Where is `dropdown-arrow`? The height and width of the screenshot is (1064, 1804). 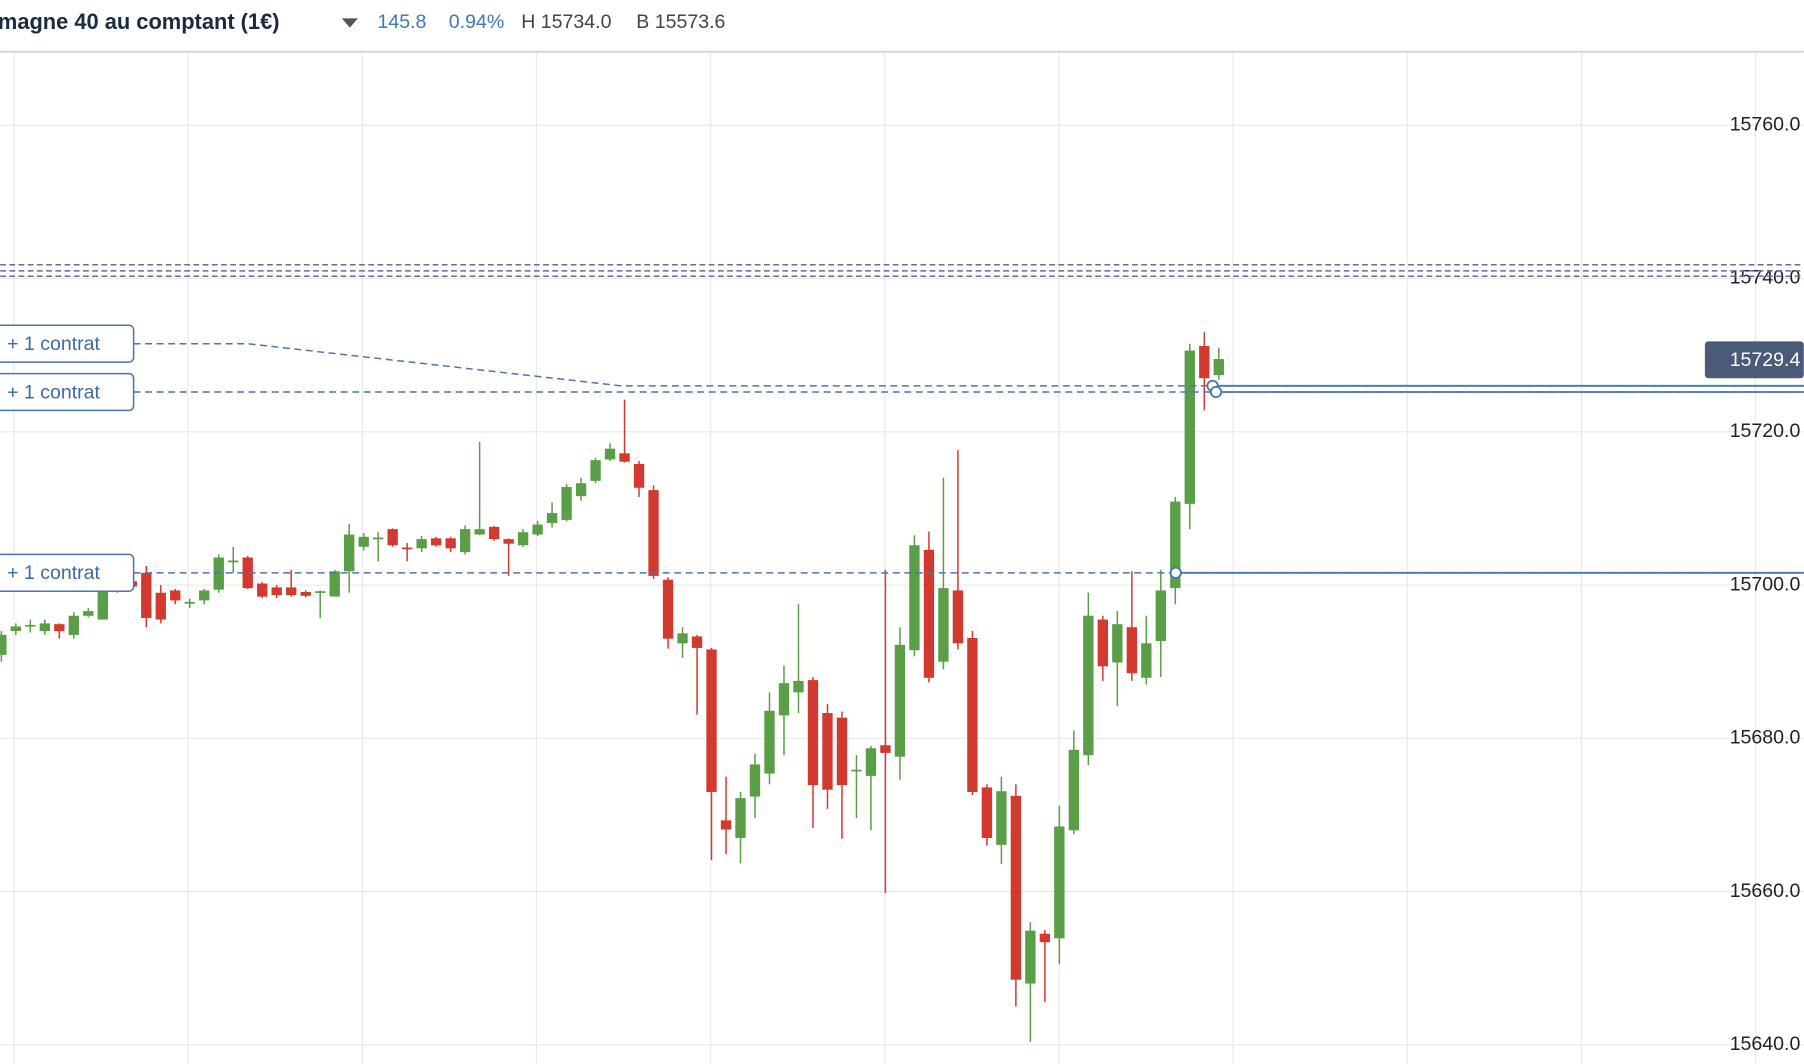 dropdown-arrow is located at coordinates (349, 23).